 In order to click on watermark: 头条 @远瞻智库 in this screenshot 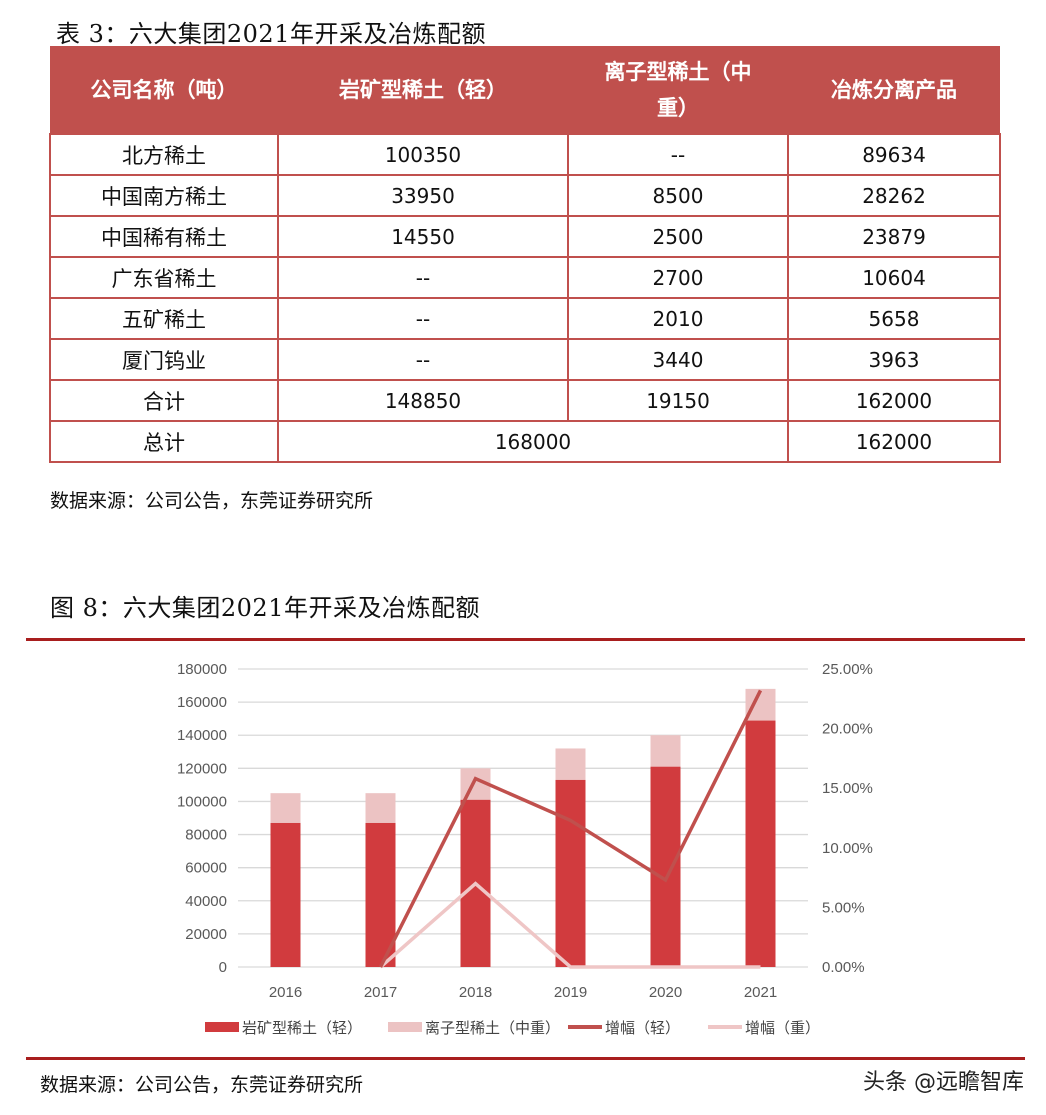, I will do `click(943, 1082)`.